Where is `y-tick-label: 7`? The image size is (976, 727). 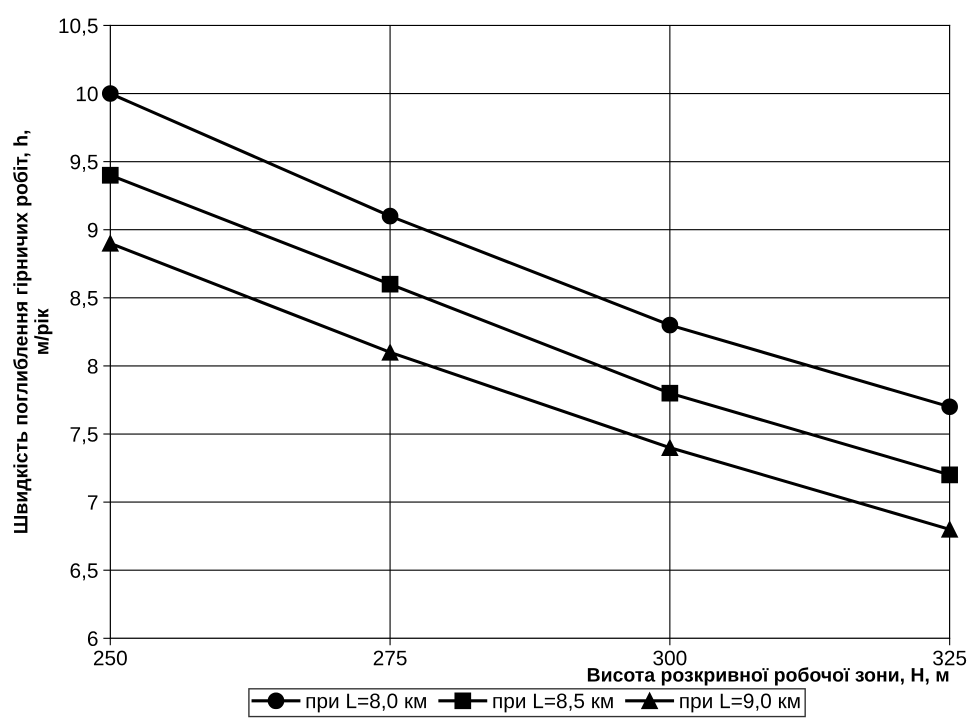 y-tick-label: 7 is located at coordinates (93, 502).